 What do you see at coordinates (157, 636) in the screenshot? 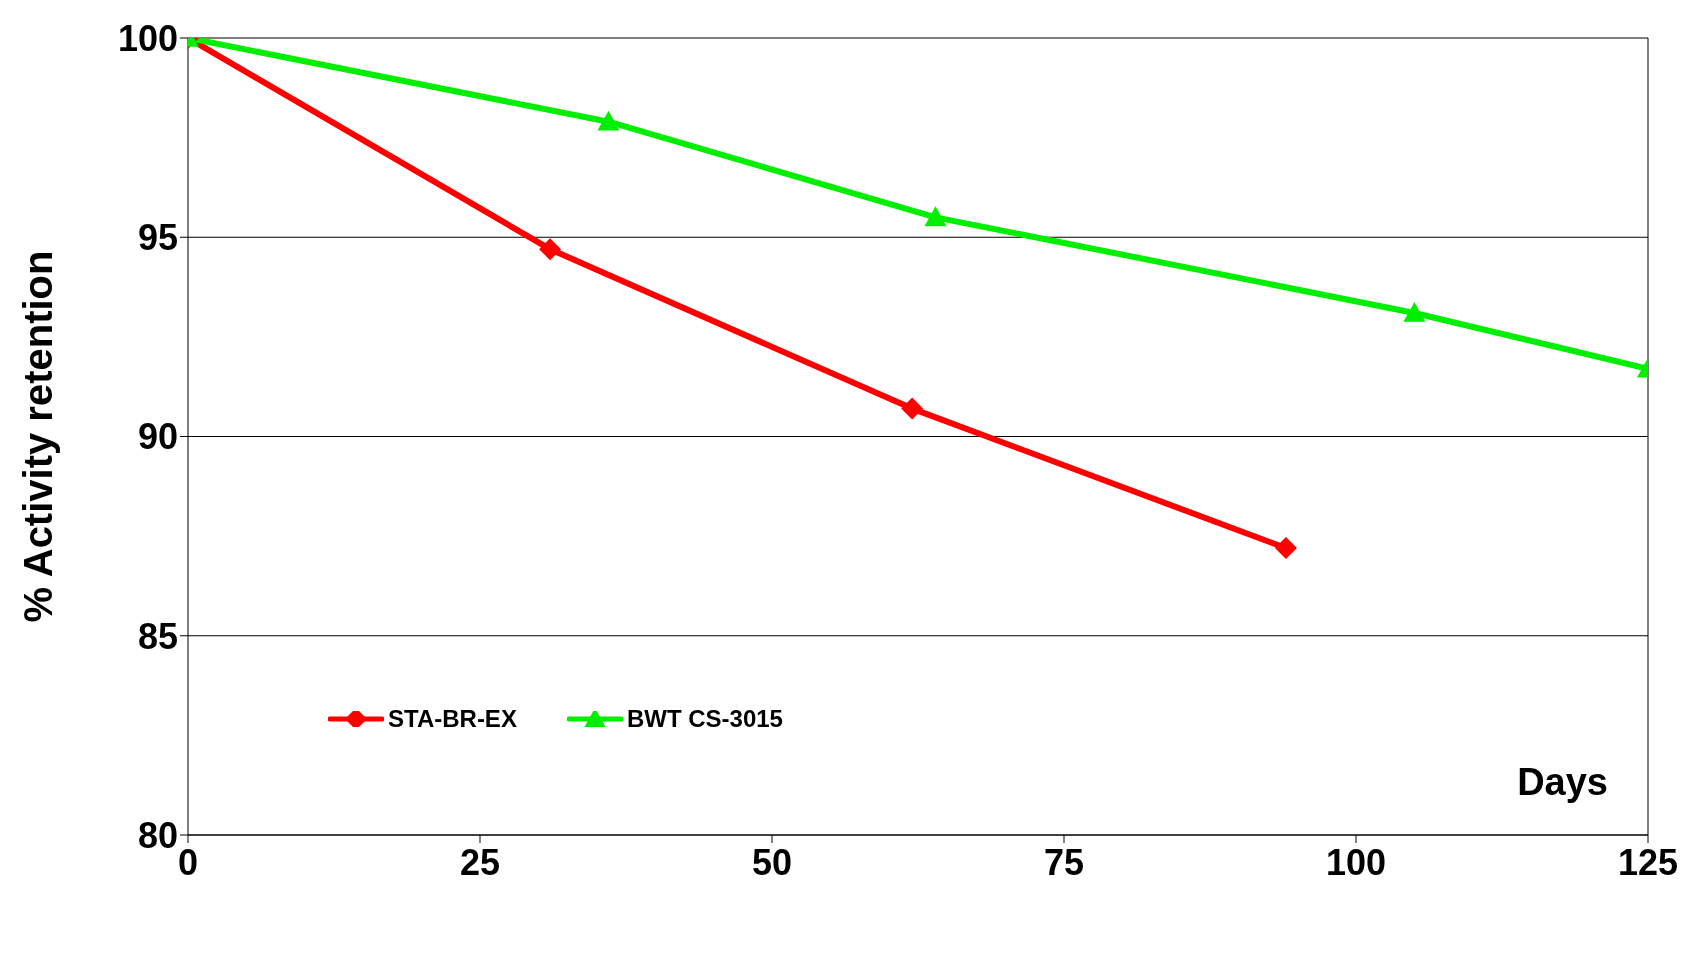
I see `y-tick-label: 85` at bounding box center [157, 636].